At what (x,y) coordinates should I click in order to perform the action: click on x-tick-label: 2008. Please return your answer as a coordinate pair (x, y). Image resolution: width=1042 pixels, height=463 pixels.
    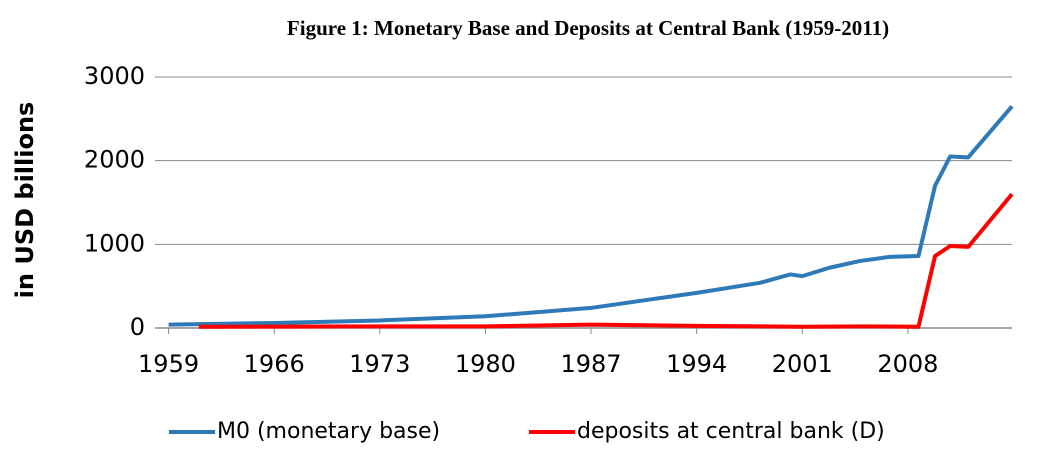
    Looking at the image, I should click on (907, 364).